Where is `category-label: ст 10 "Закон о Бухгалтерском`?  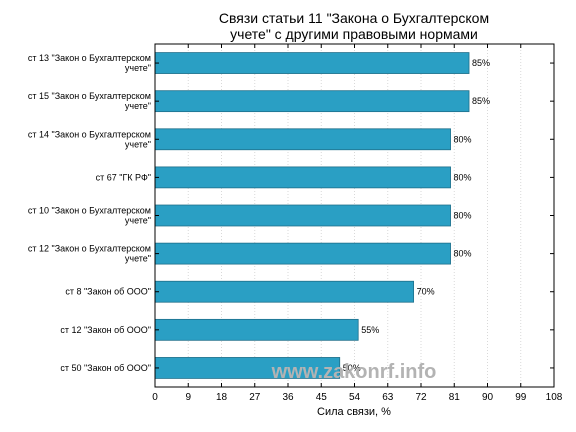
category-label: ст 10 "Закон о Бухгалтерском is located at coordinates (89, 211).